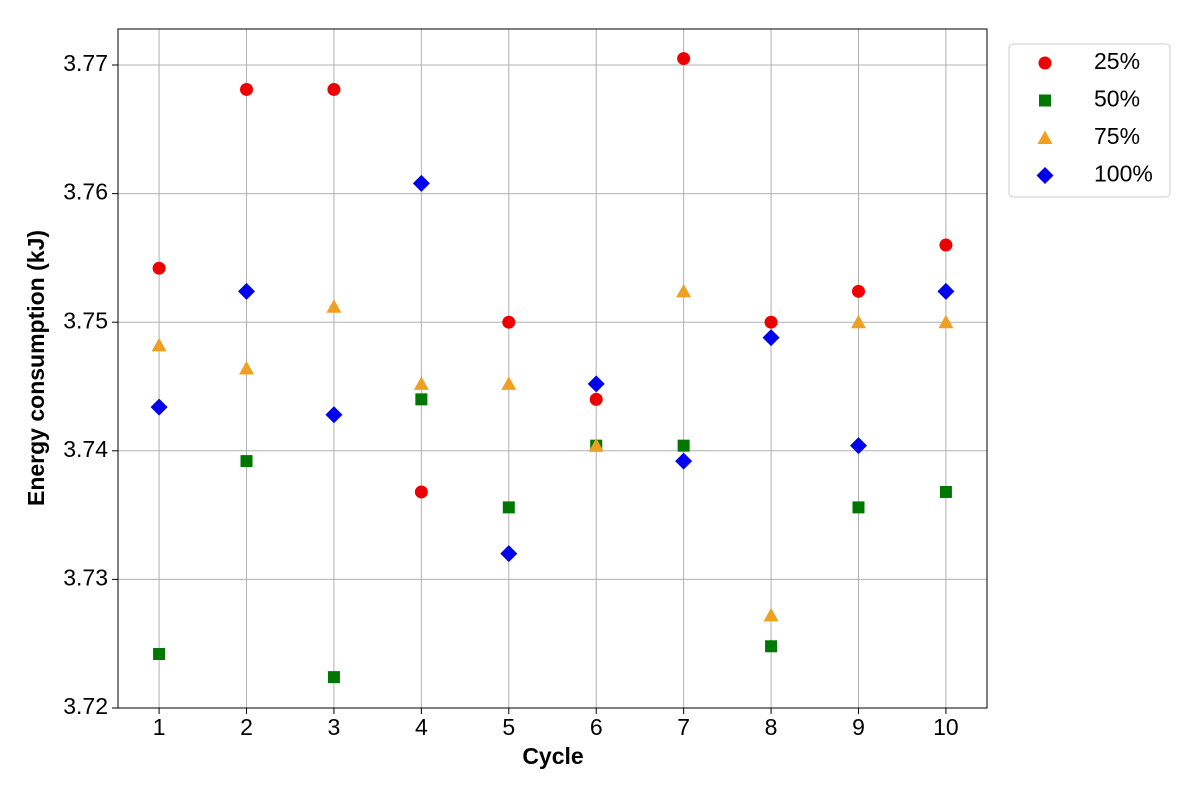  What do you see at coordinates (1123, 174) in the screenshot?
I see `legend-label: 100%` at bounding box center [1123, 174].